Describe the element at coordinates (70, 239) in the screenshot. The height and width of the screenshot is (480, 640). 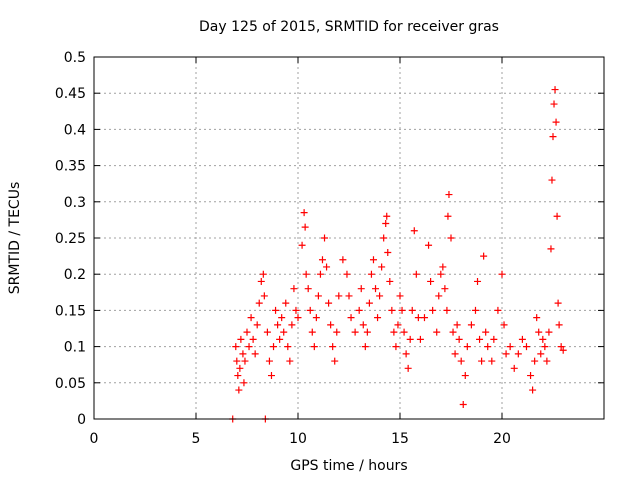
I see `y-tick-label: 0.25` at that location.